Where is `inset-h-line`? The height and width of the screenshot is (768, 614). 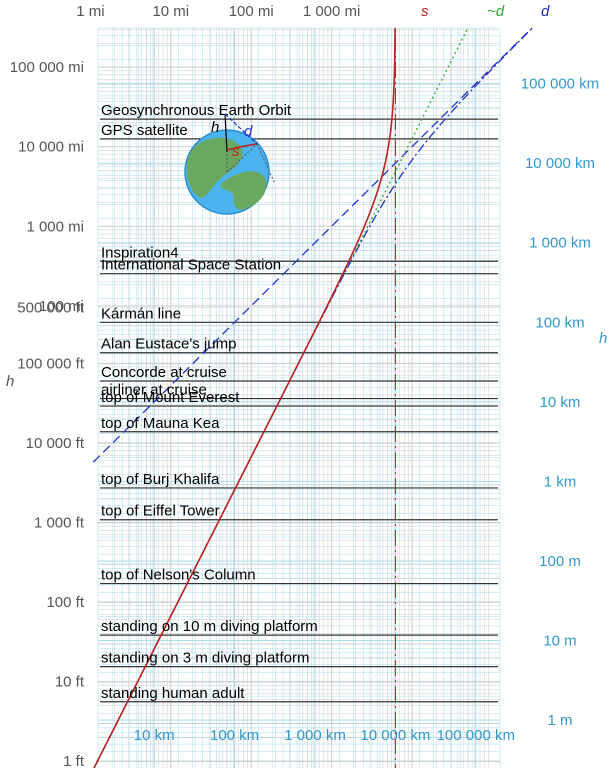
inset-h-line is located at coordinates (226, 133).